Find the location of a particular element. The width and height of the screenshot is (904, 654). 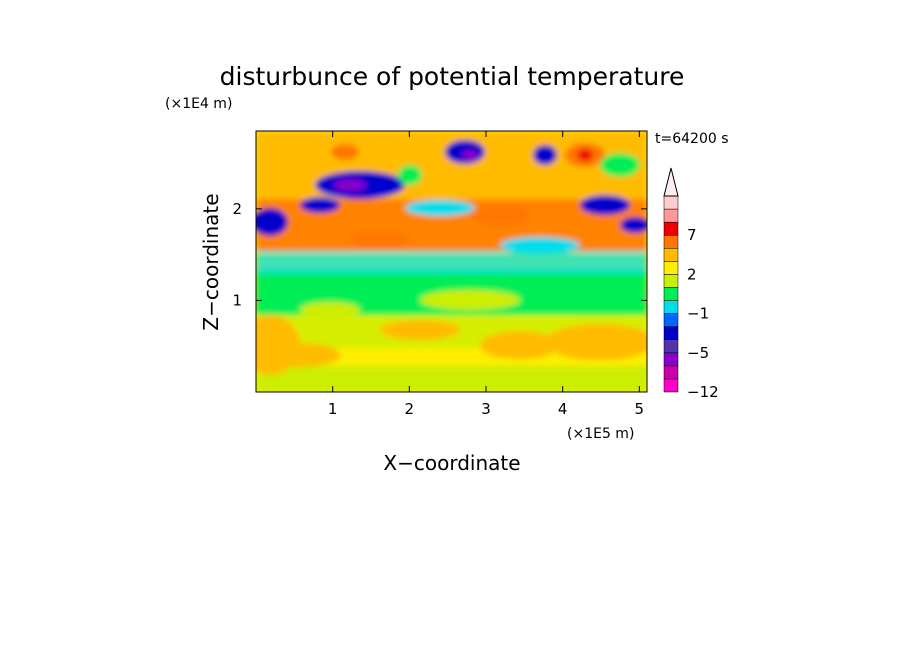

colorbar-label-1: −5 is located at coordinates (698, 353).